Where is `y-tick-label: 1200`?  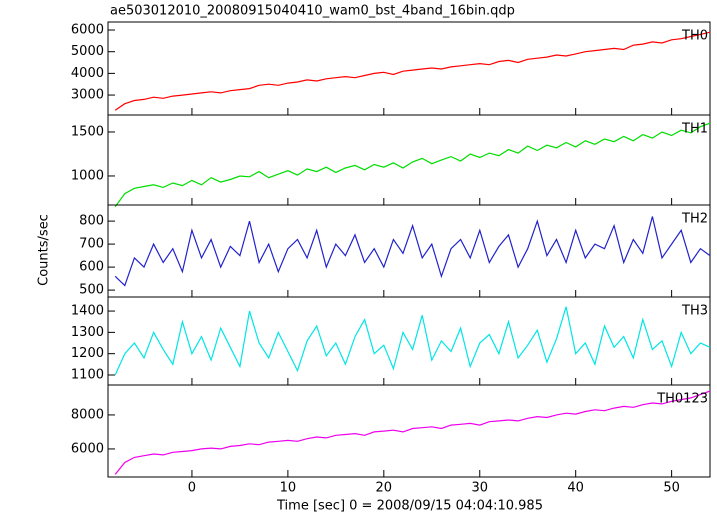
y-tick-label: 1200 is located at coordinates (87, 353).